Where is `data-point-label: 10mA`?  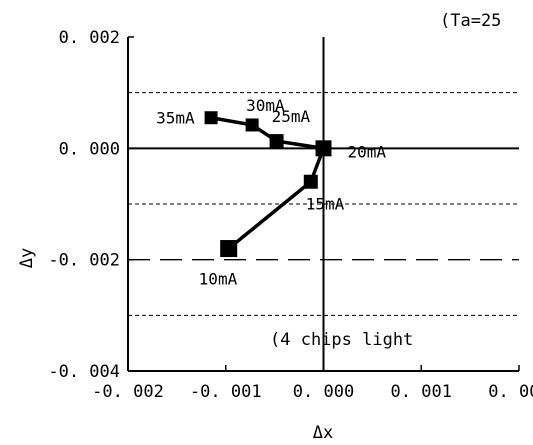
data-point-label: 10mA is located at coordinates (218, 279).